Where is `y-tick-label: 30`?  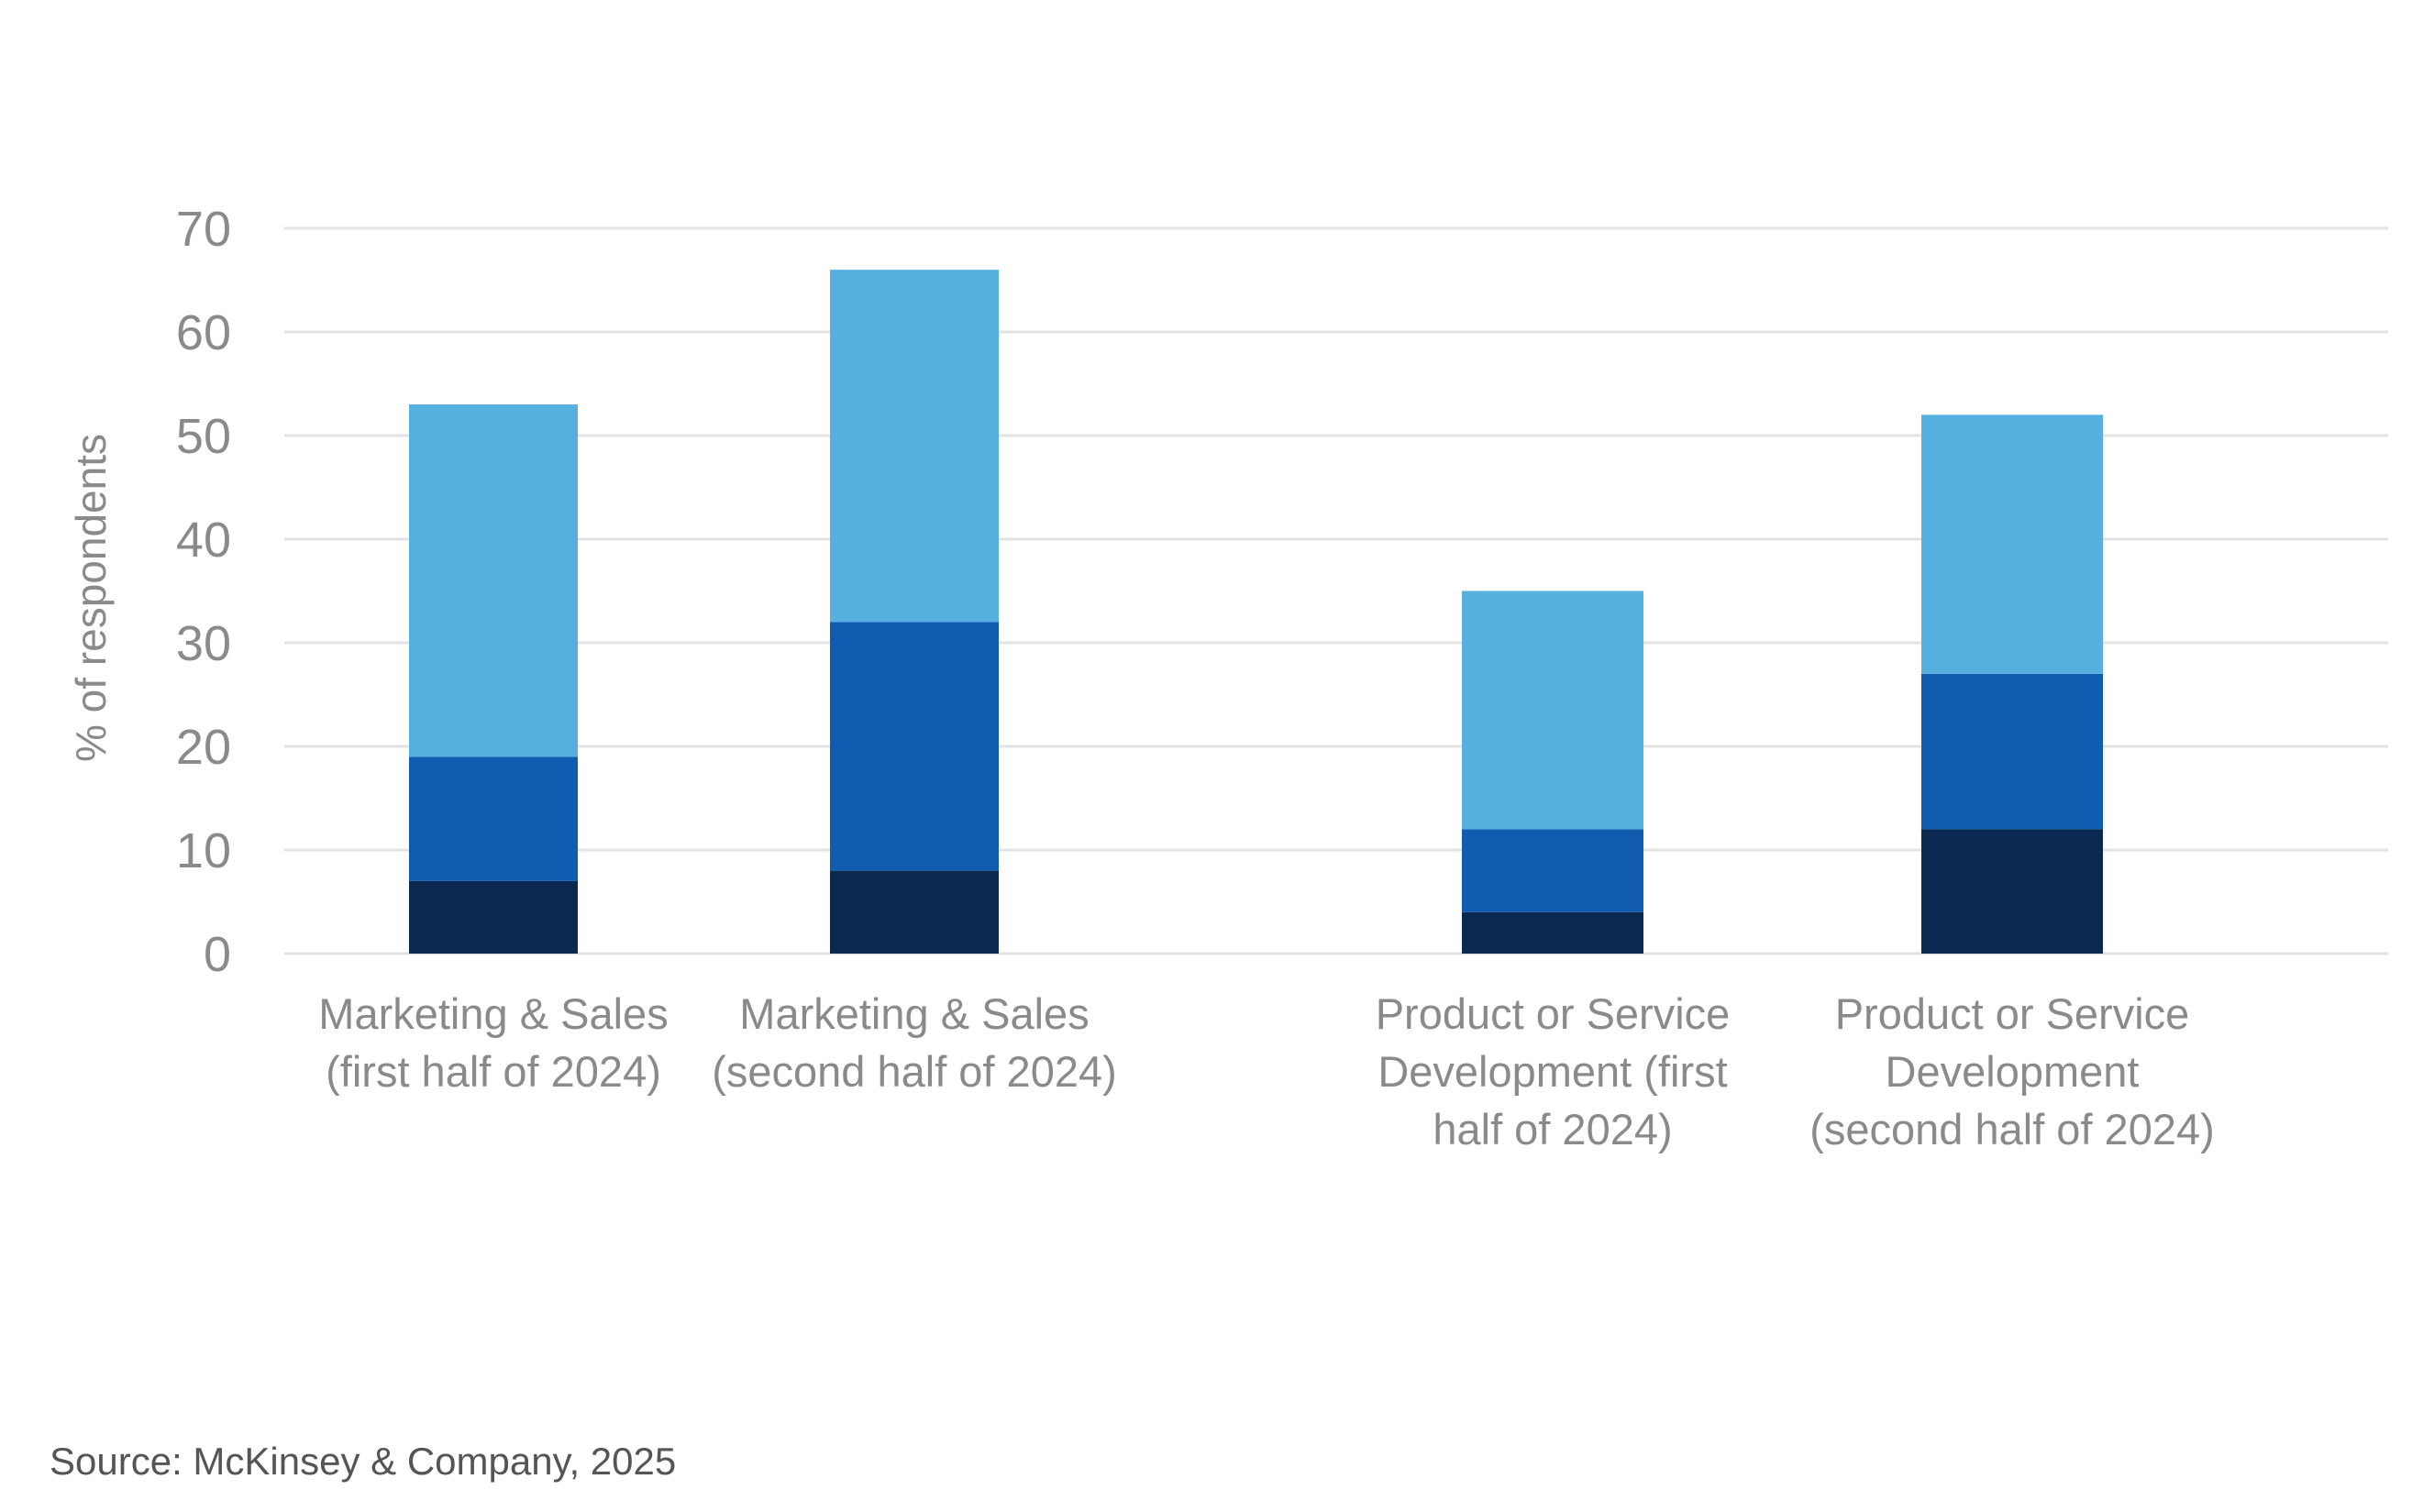
y-tick-label: 30 is located at coordinates (203, 643).